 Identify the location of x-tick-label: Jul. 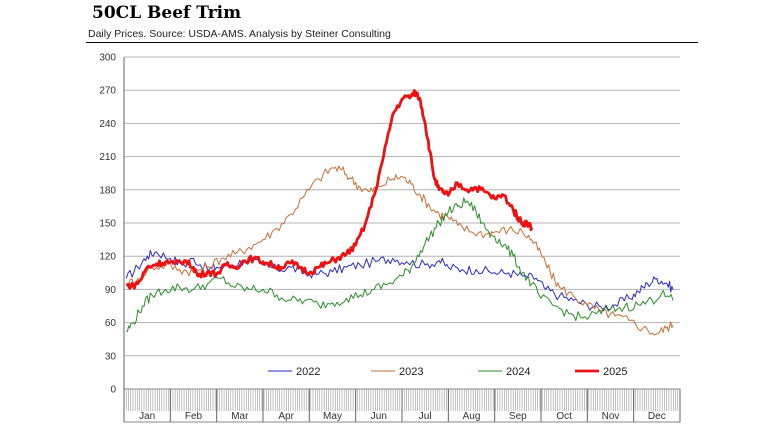
(425, 416).